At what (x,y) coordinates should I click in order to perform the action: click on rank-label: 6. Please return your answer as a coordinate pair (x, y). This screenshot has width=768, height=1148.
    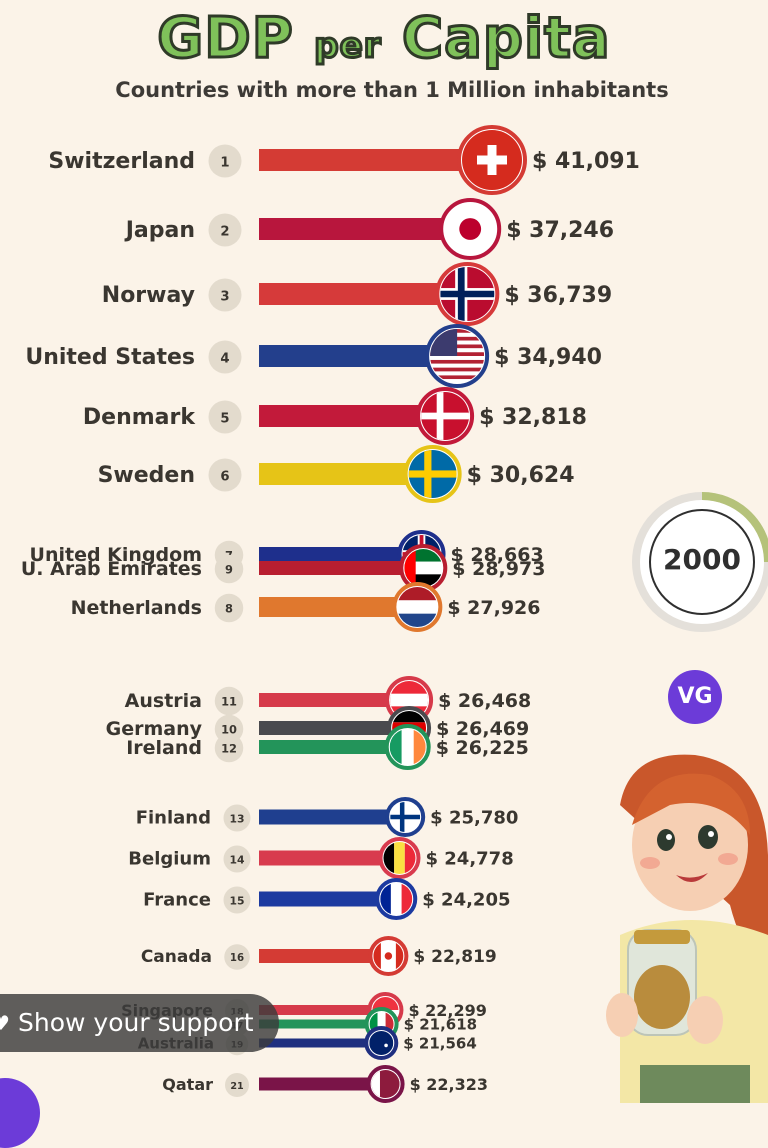
    Looking at the image, I should click on (224, 477).